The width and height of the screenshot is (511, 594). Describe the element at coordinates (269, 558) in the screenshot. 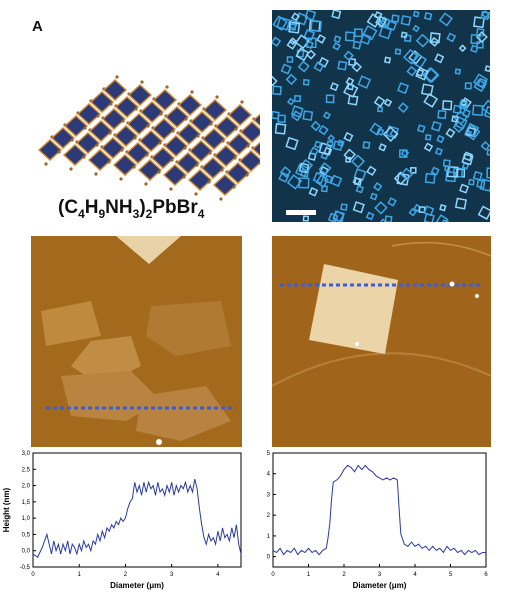

I see `y-tick-label: 0` at that location.